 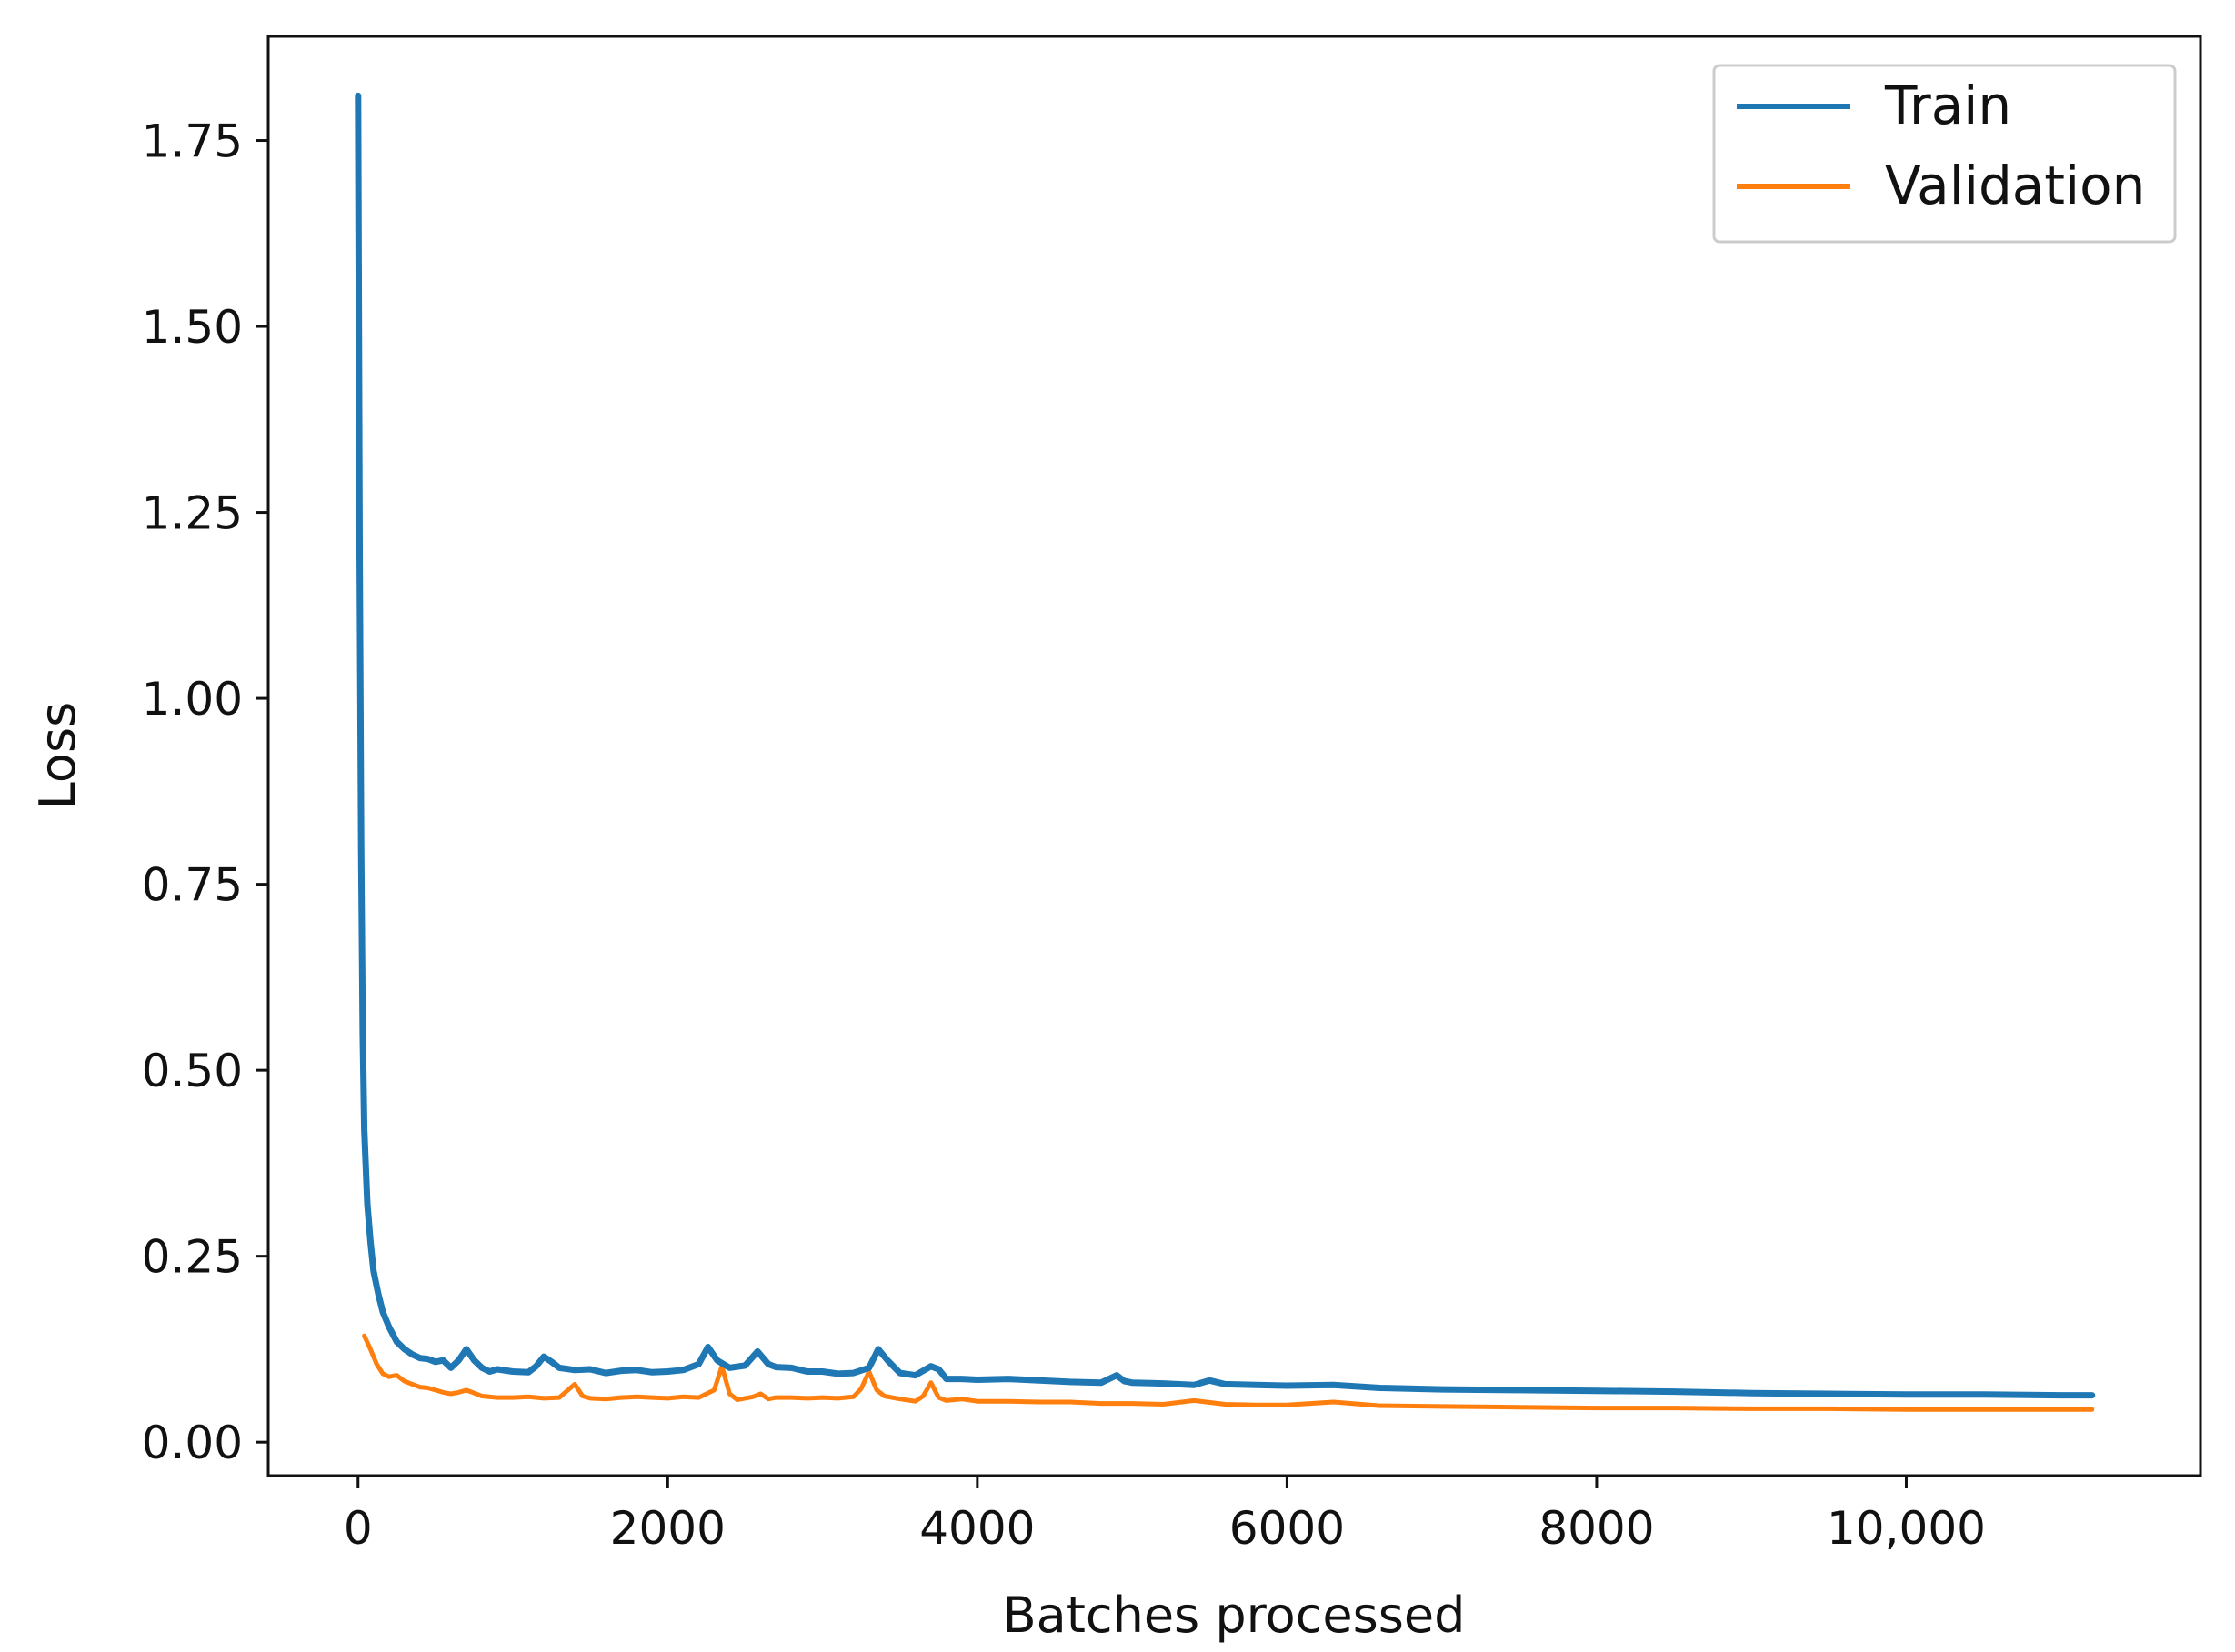 I want to click on x-tick-label: 8000, so click(x=1596, y=1528).